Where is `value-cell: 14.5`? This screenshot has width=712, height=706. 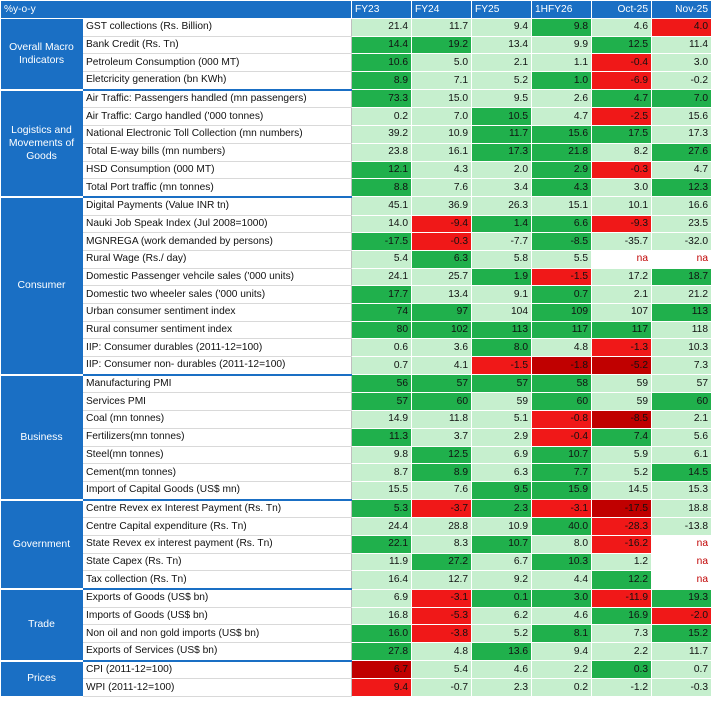 value-cell: 14.5 is located at coordinates (681, 472).